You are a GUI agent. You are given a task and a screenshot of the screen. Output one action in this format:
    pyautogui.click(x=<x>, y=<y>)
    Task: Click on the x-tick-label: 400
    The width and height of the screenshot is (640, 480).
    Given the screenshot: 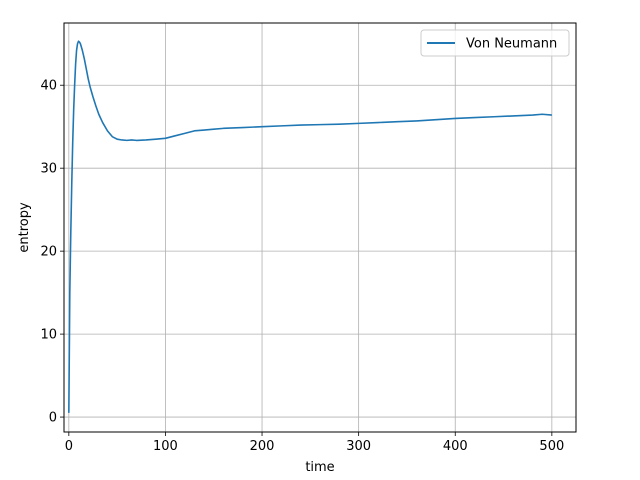 What is the action you would take?
    pyautogui.click(x=455, y=446)
    